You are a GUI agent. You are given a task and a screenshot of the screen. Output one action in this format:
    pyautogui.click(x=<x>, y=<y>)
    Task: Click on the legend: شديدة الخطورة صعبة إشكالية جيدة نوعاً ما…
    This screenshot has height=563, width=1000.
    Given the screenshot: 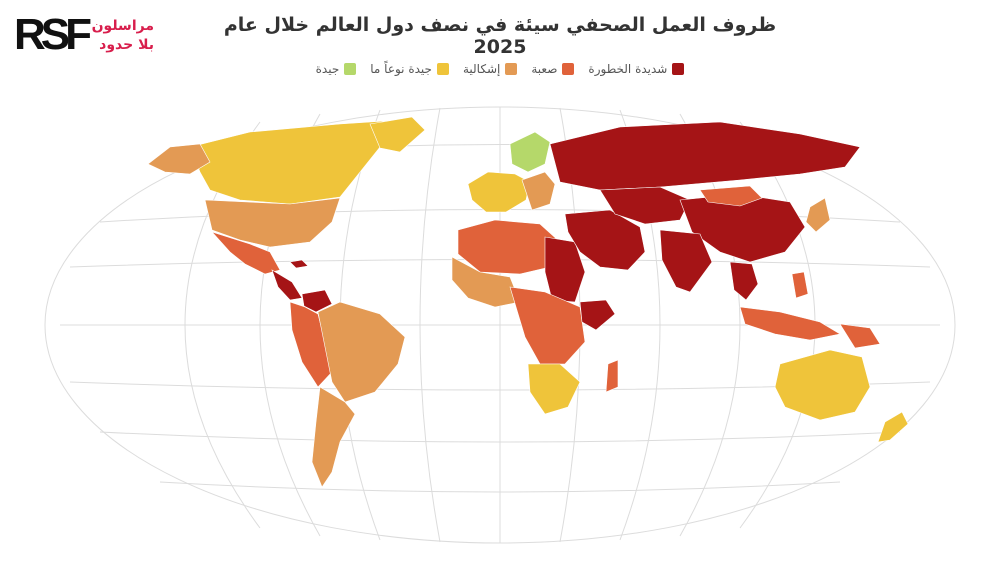 What is the action you would take?
    pyautogui.click(x=500, y=69)
    